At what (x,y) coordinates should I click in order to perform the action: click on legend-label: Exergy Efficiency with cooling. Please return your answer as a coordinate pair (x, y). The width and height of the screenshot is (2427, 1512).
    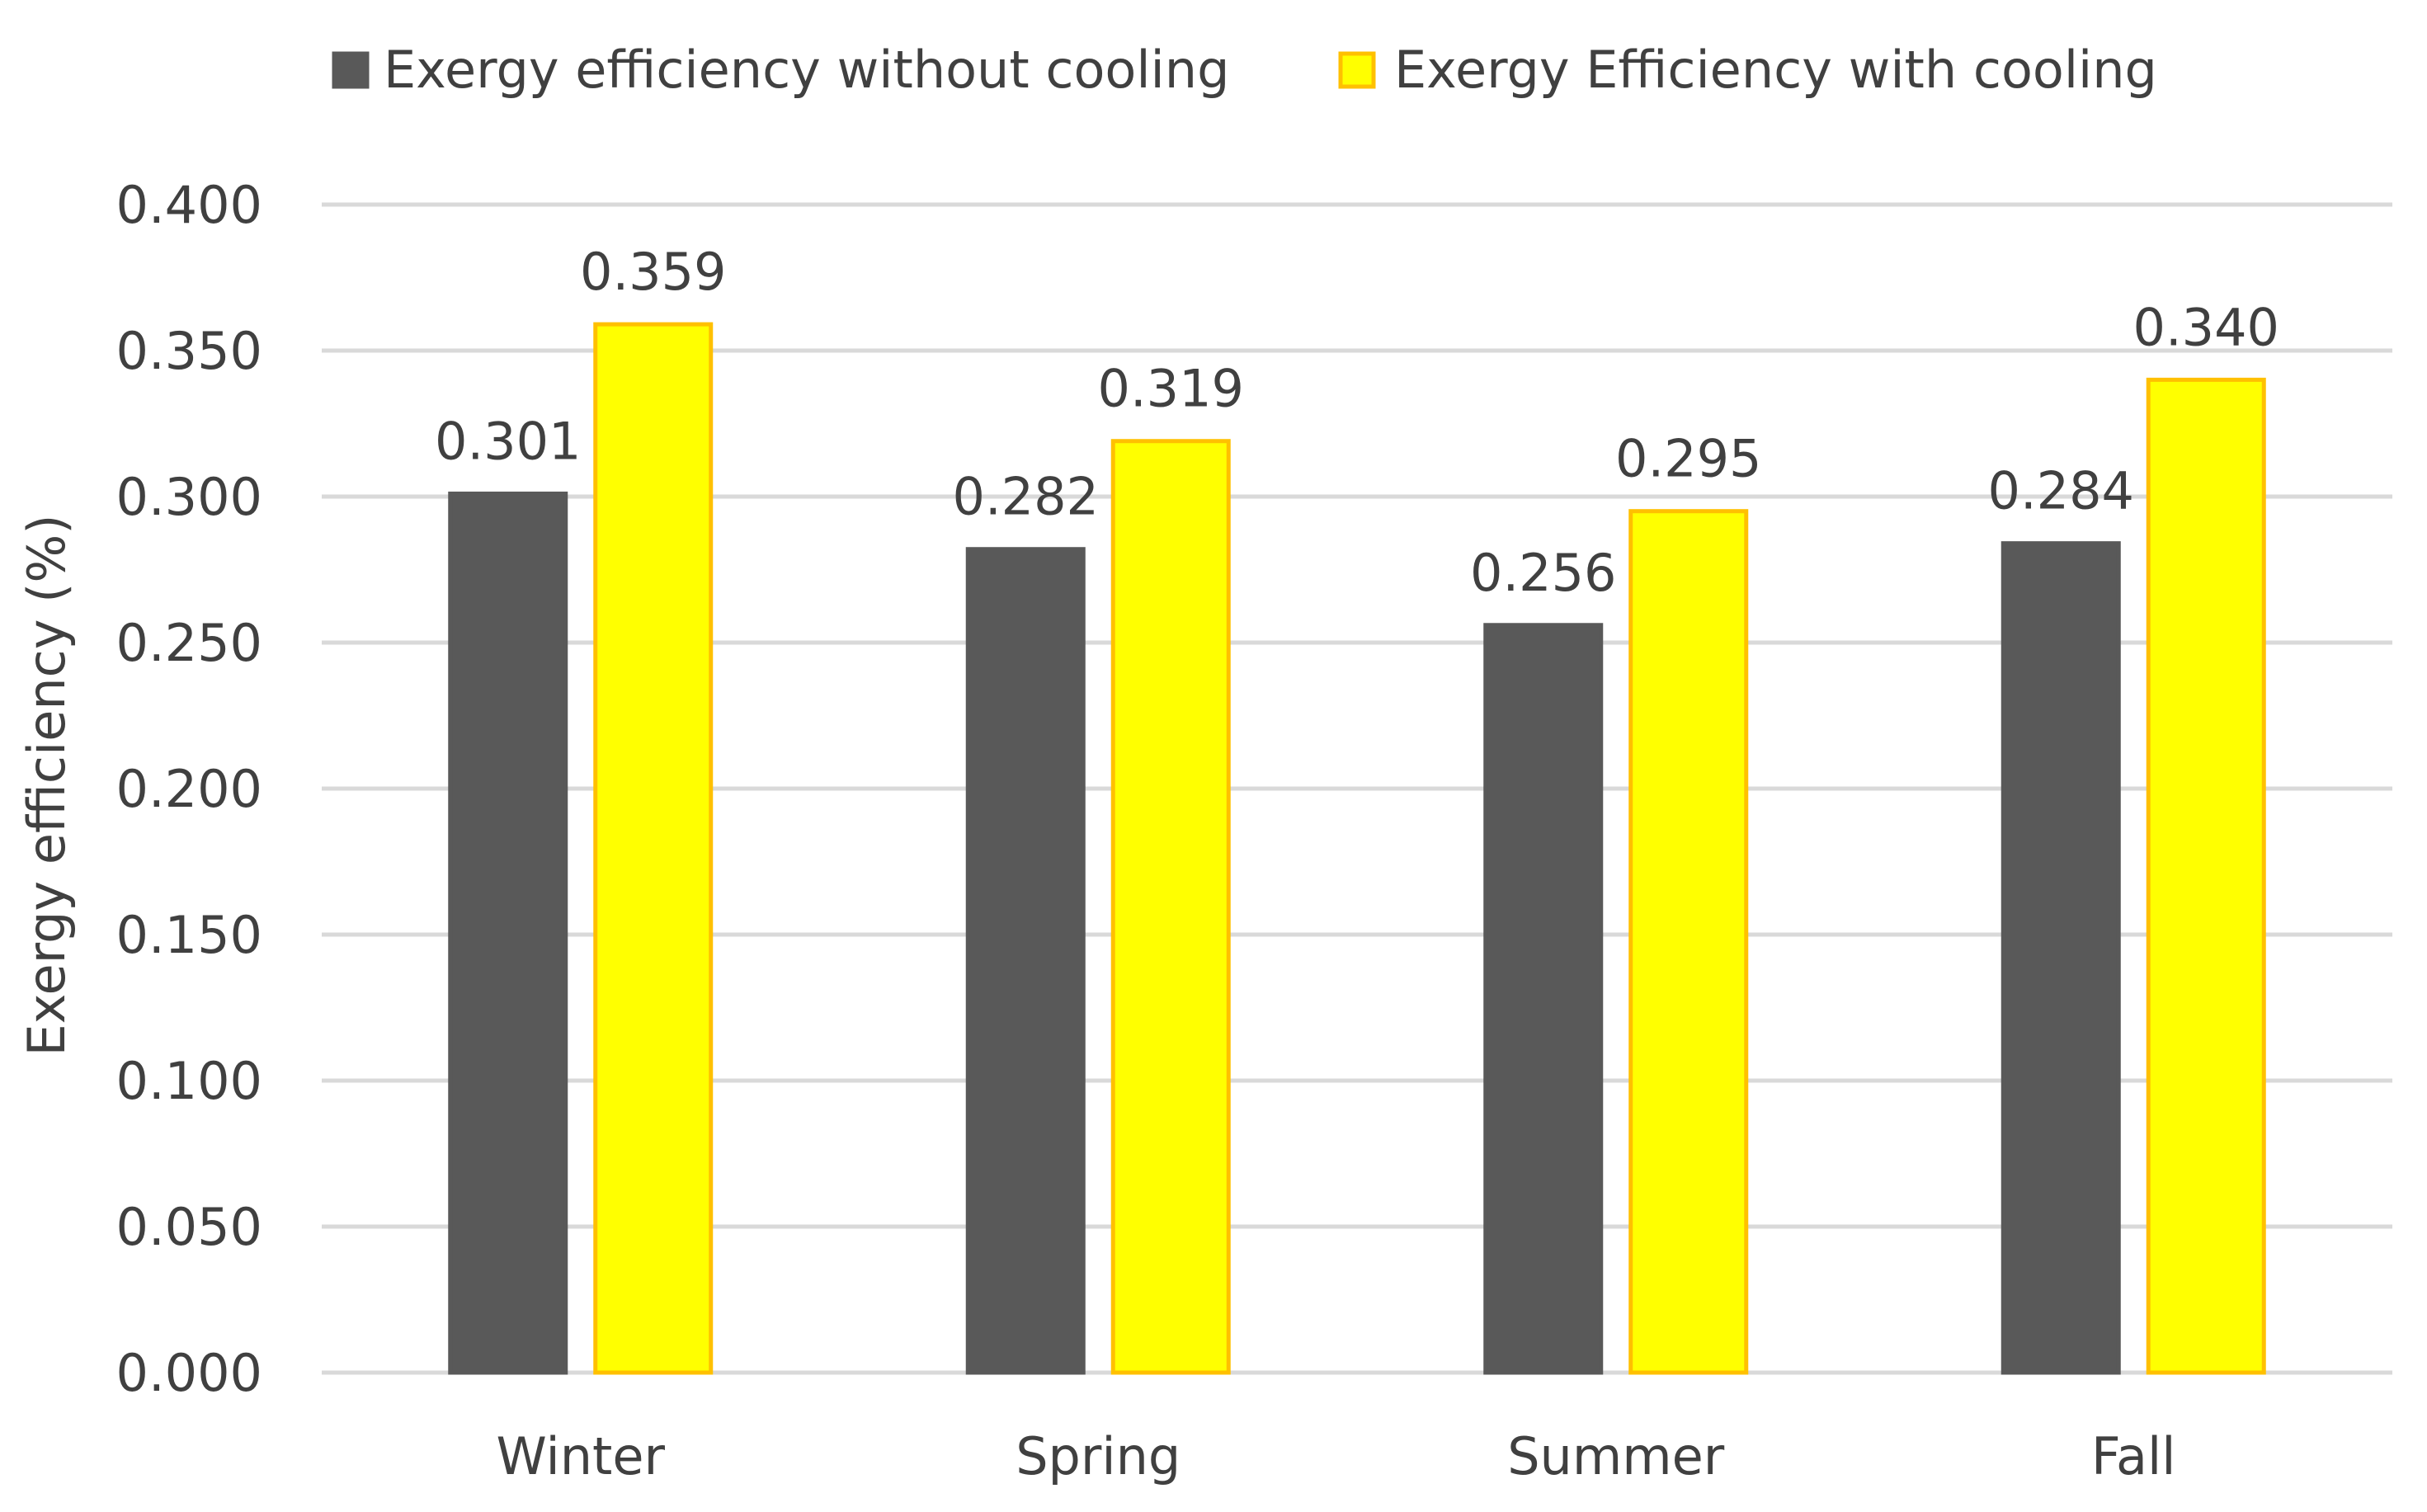
    Looking at the image, I should click on (1775, 70).